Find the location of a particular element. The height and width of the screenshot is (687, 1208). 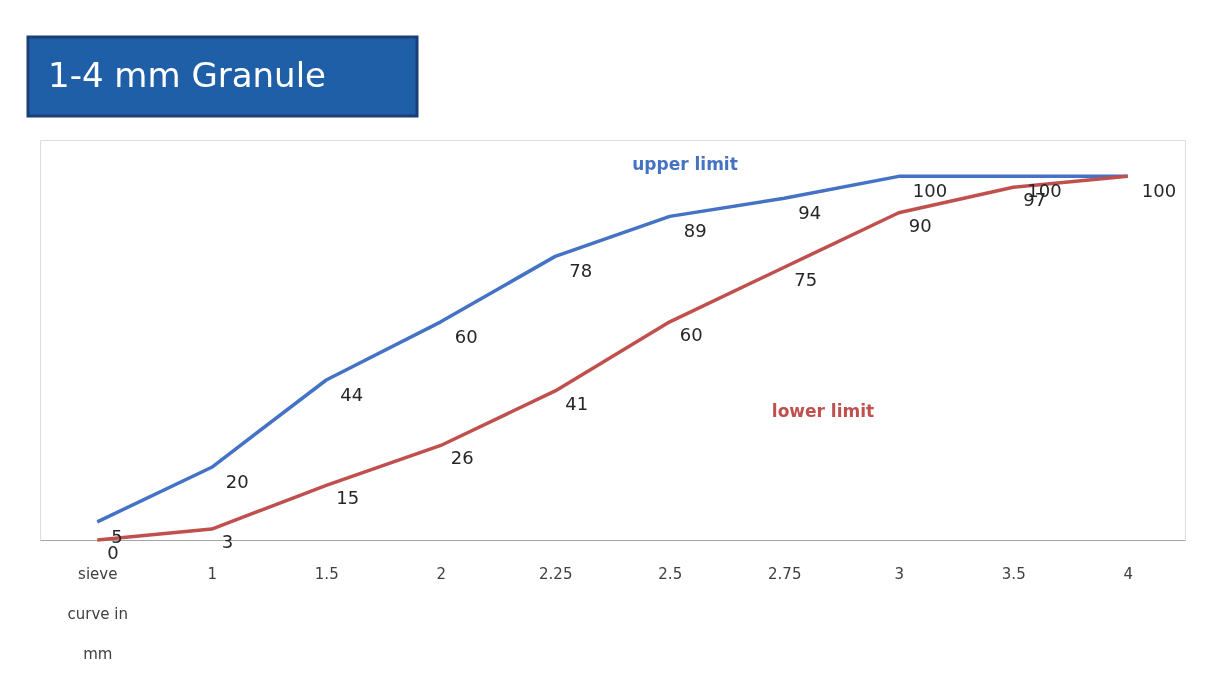

x-tick-label: 1 is located at coordinates (212, 573).